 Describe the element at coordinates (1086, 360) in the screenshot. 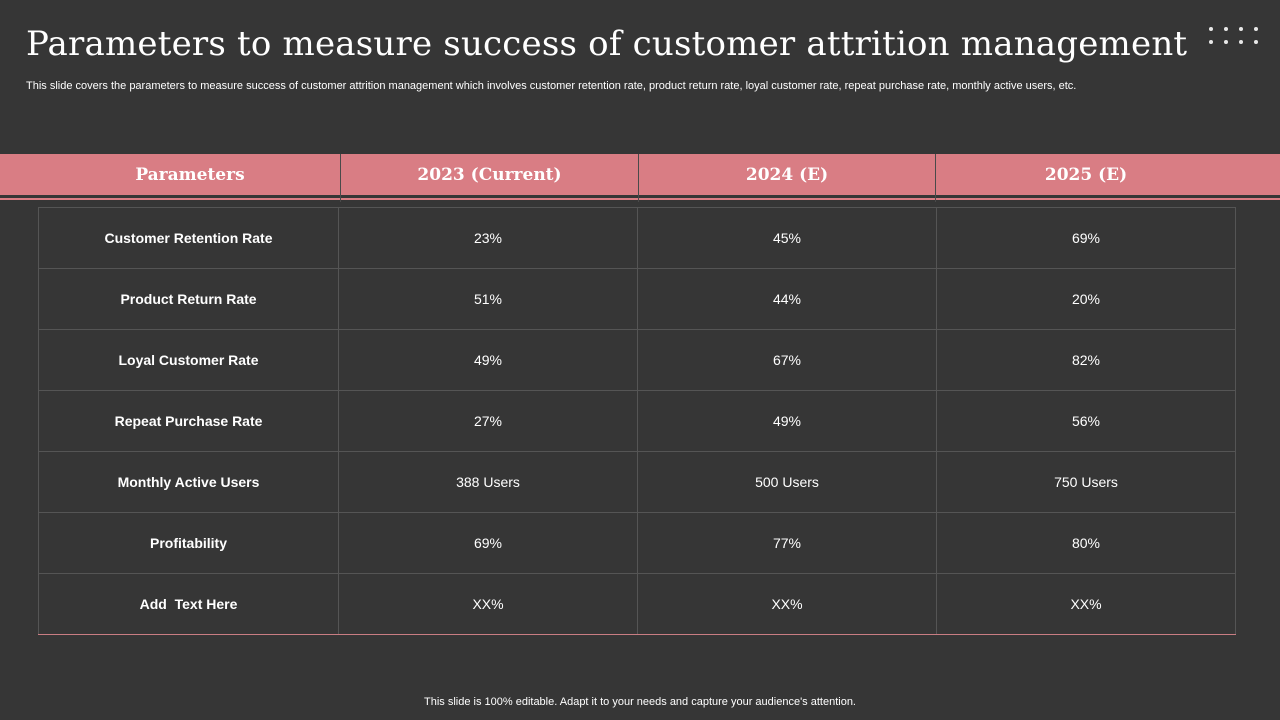

I see `value-cell-2025: 82%` at that location.